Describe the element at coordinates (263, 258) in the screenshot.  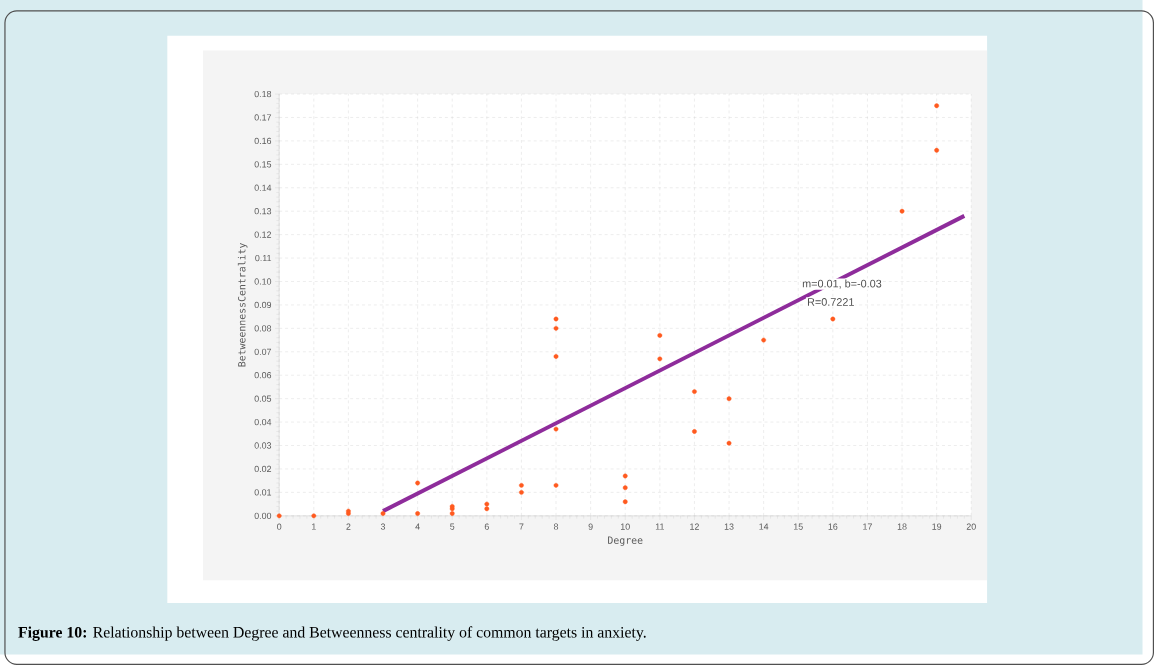
I see `y-tick-label: 0.11` at that location.